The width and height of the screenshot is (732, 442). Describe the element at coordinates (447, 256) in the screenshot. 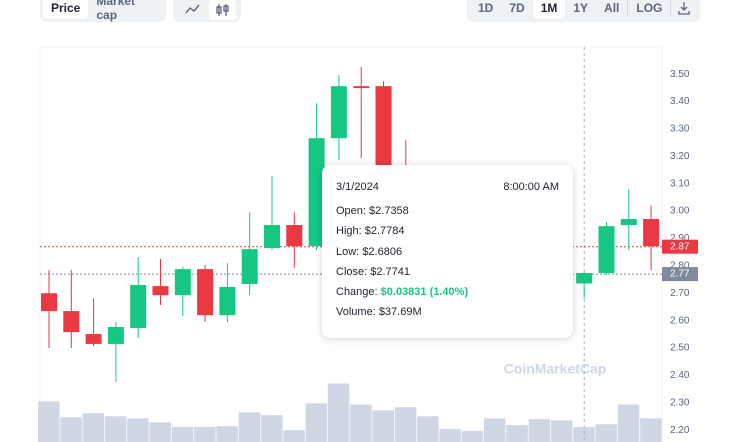

I see `tooltip-row: Low: $2.6806` at that location.